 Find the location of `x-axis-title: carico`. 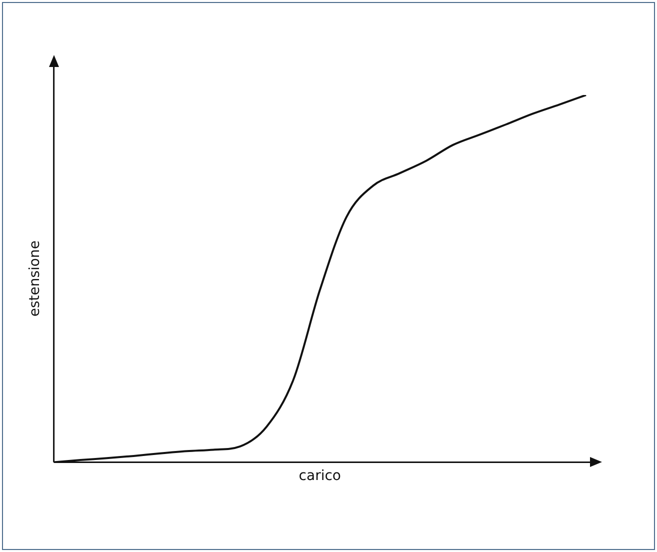

x-axis-title: carico is located at coordinates (319, 476).